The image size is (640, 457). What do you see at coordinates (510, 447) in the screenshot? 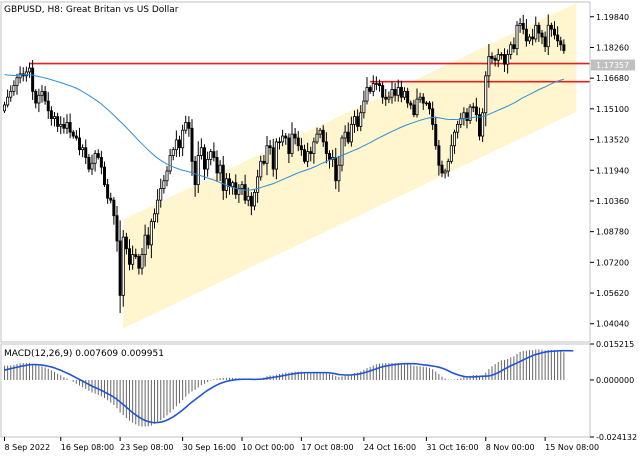
I see `date-axis-label: 8 Nov 00:00` at bounding box center [510, 447].